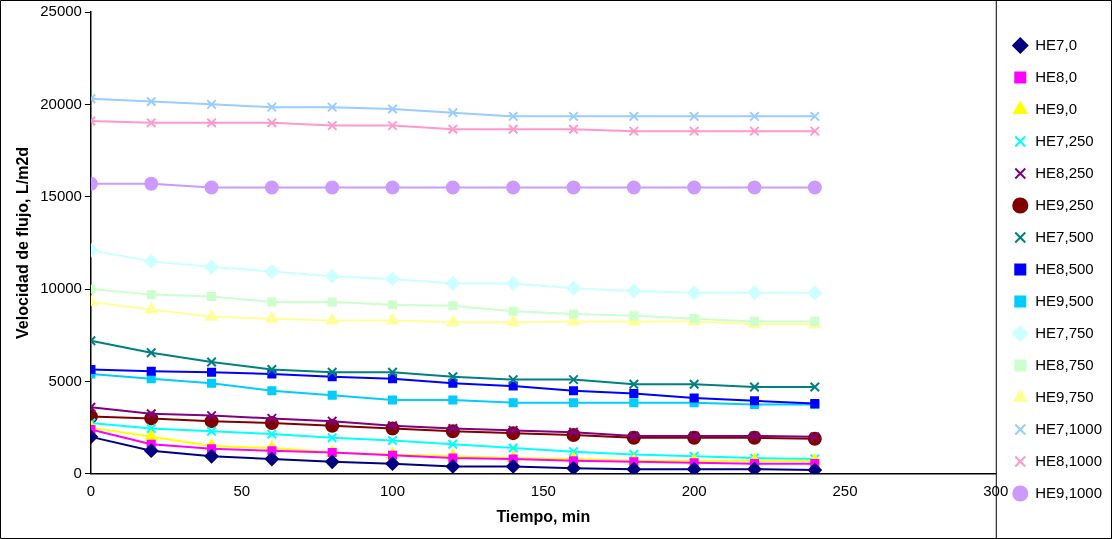 Image resolution: width=1112 pixels, height=539 pixels. What do you see at coordinates (1064, 172) in the screenshot?
I see `legend-label: HE8,250` at bounding box center [1064, 172].